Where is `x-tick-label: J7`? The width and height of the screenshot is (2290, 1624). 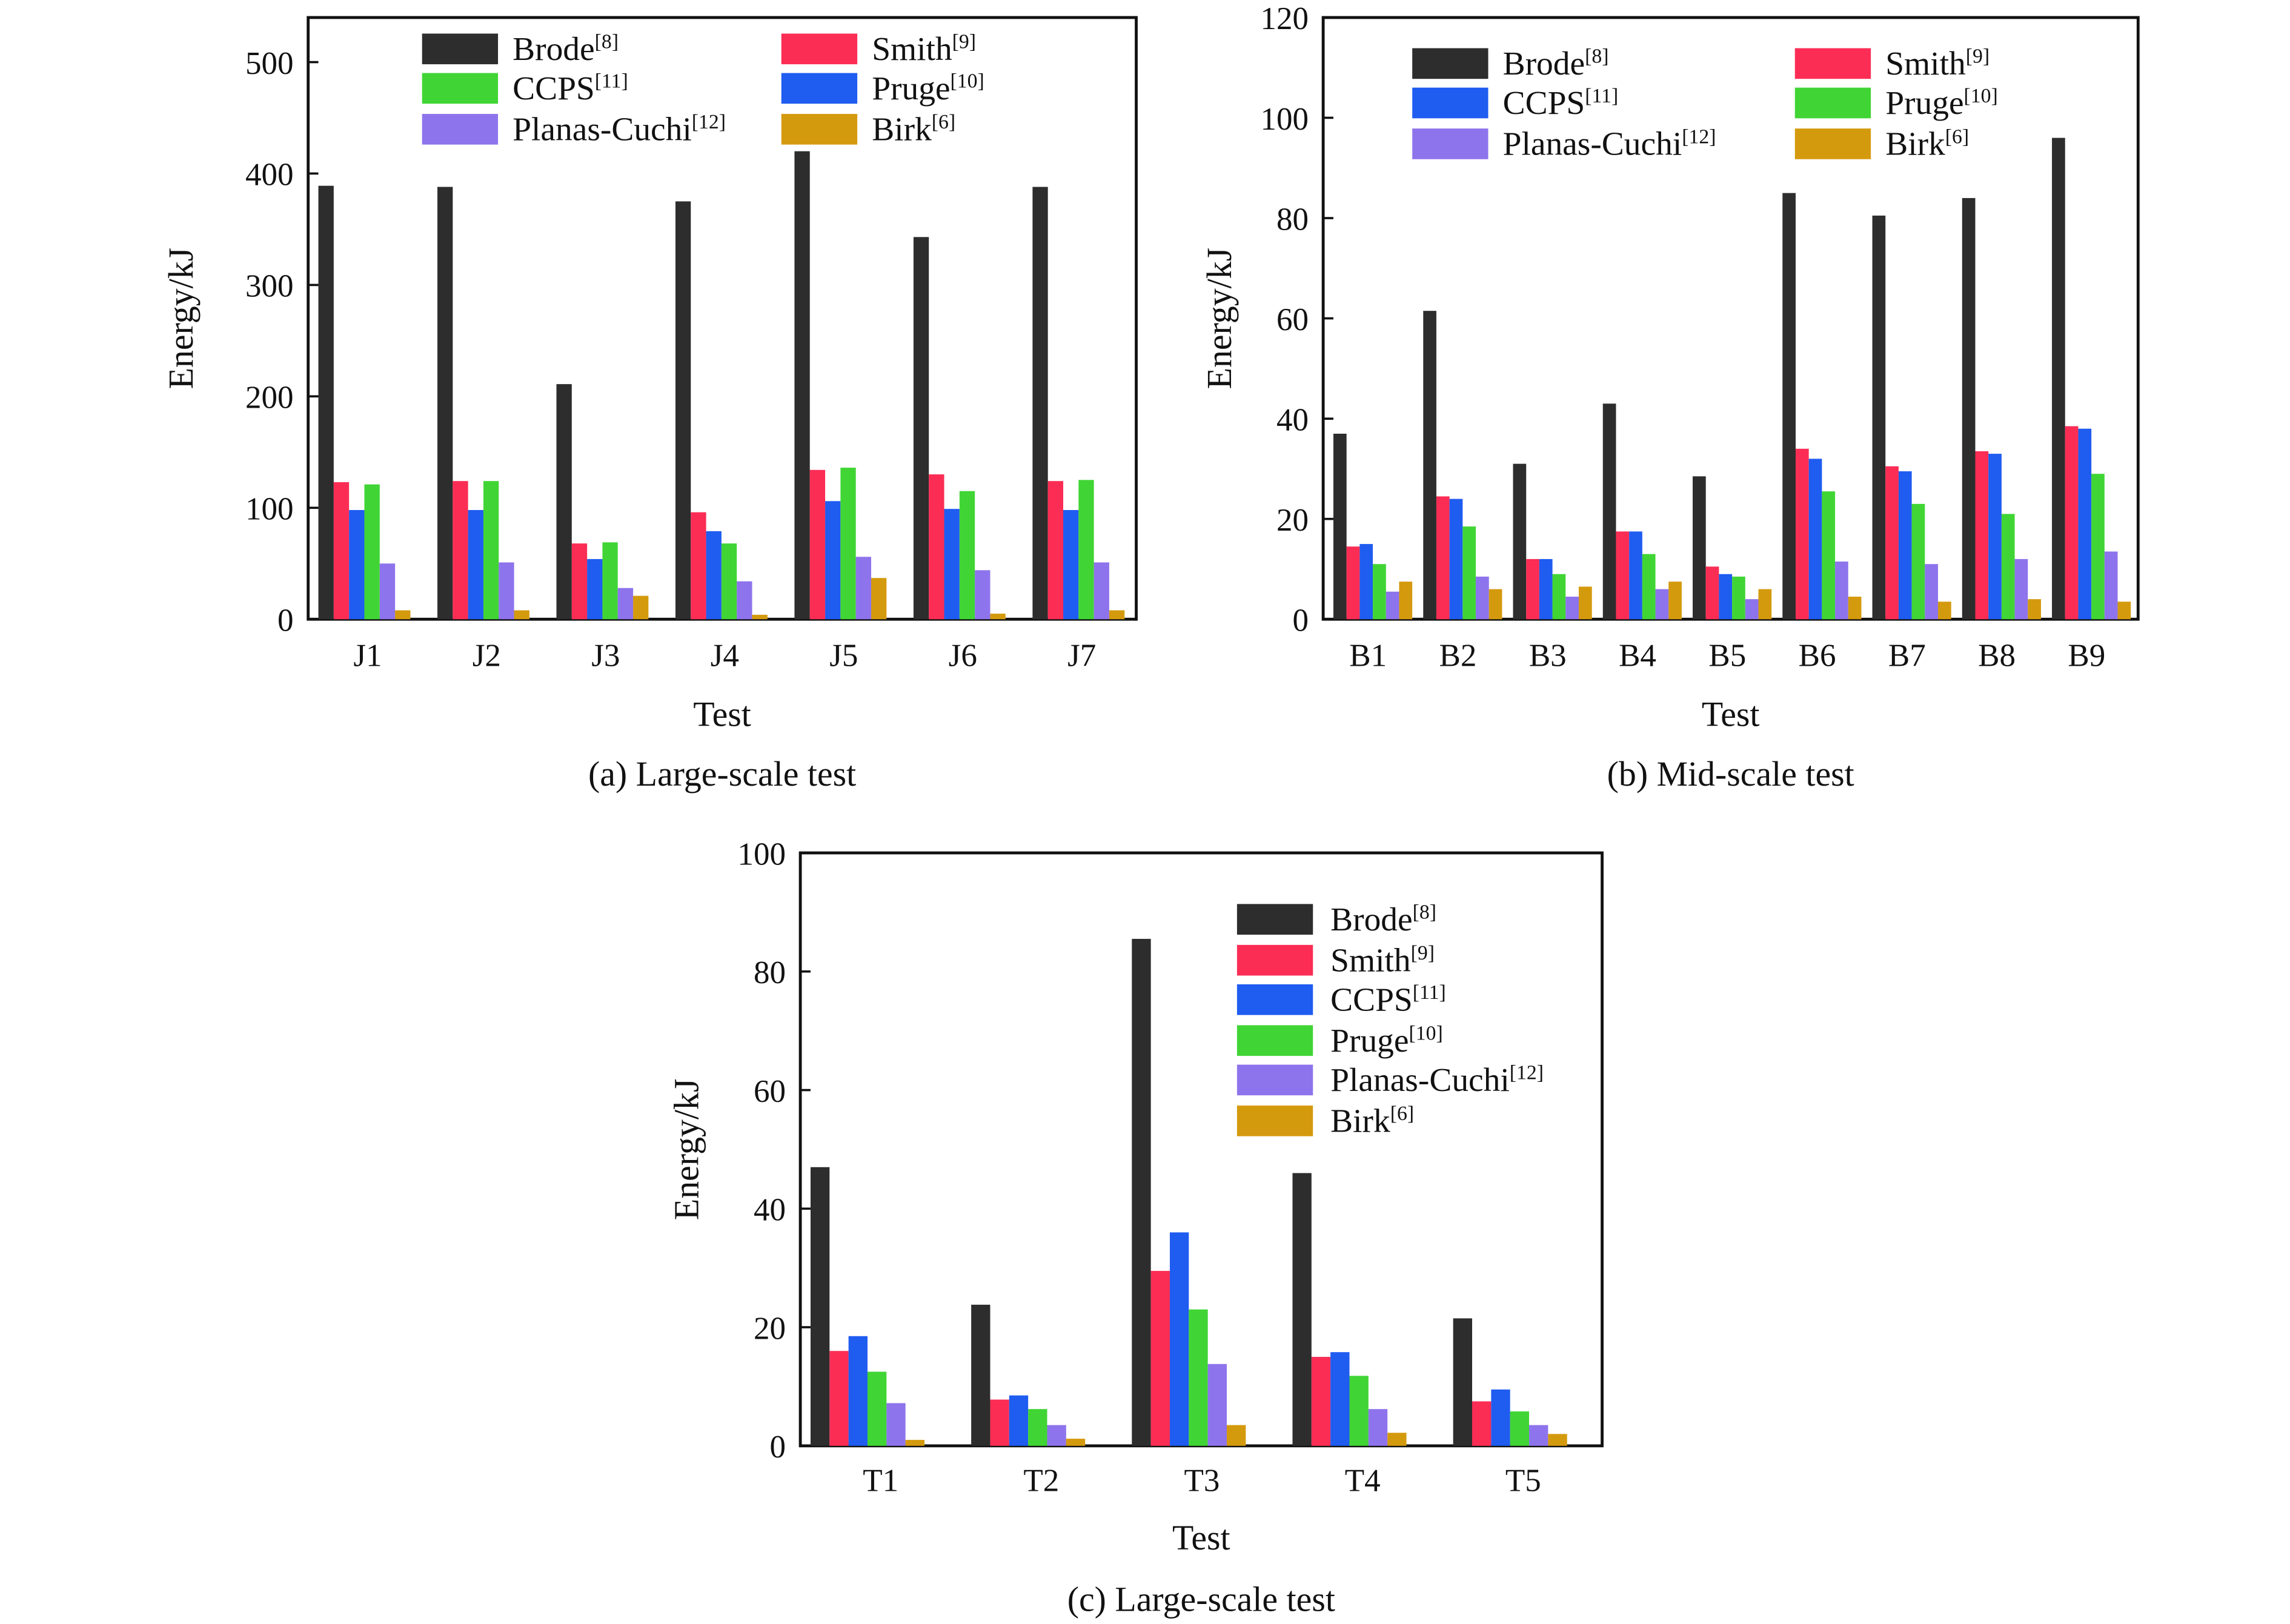
x-tick-label: J7 is located at coordinates (1081, 655).